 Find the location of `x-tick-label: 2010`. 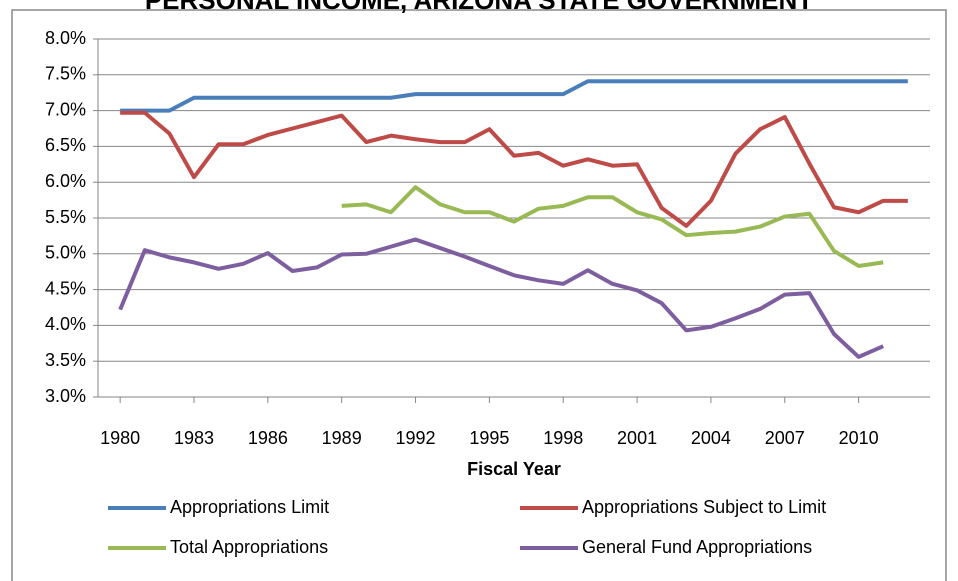

x-tick-label: 2010 is located at coordinates (859, 438).